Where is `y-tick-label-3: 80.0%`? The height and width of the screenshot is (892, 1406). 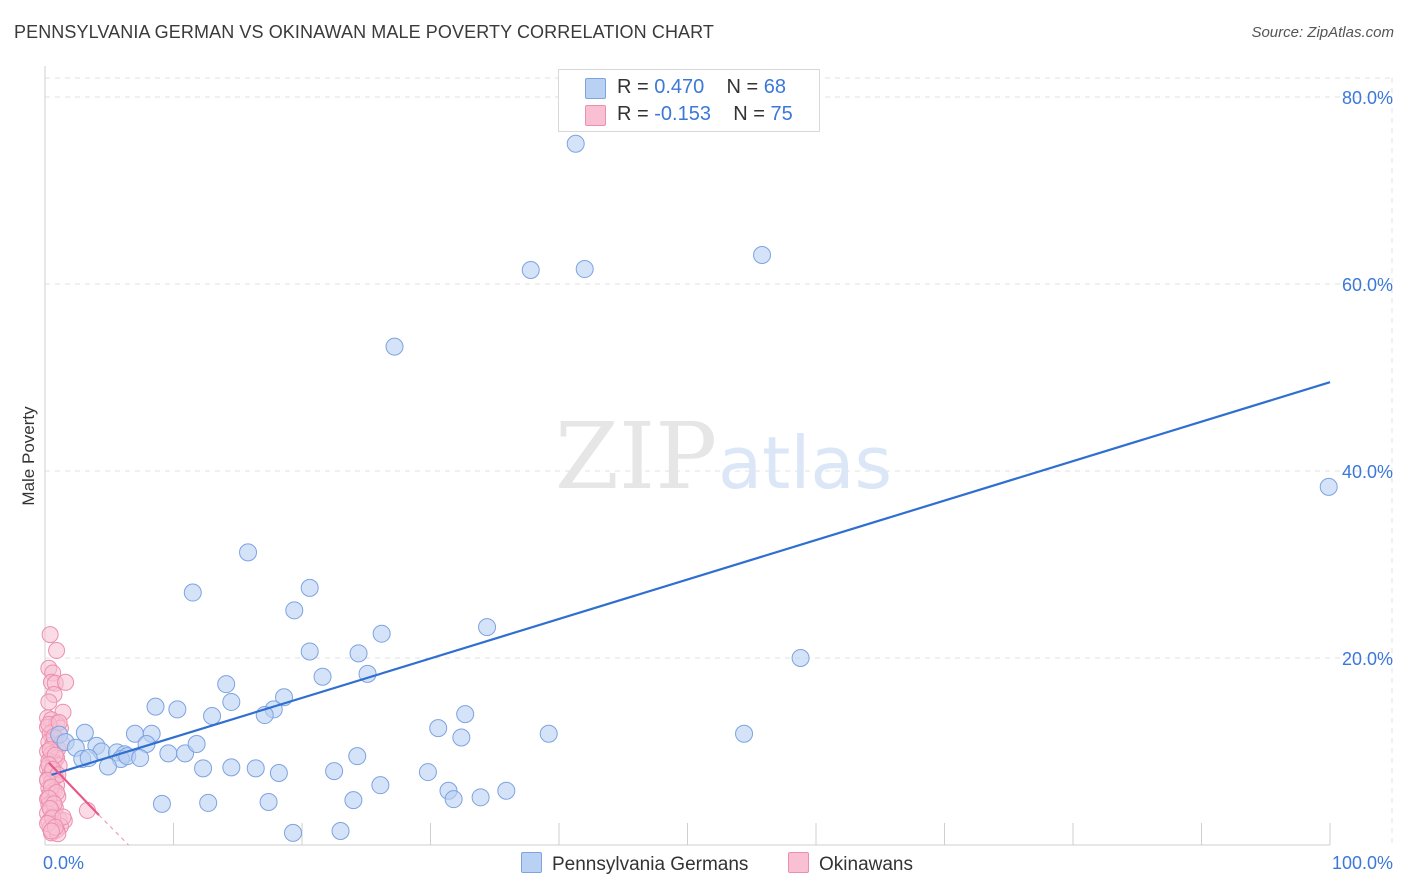
y-tick-label-3: 80.0% is located at coordinates (1367, 98).